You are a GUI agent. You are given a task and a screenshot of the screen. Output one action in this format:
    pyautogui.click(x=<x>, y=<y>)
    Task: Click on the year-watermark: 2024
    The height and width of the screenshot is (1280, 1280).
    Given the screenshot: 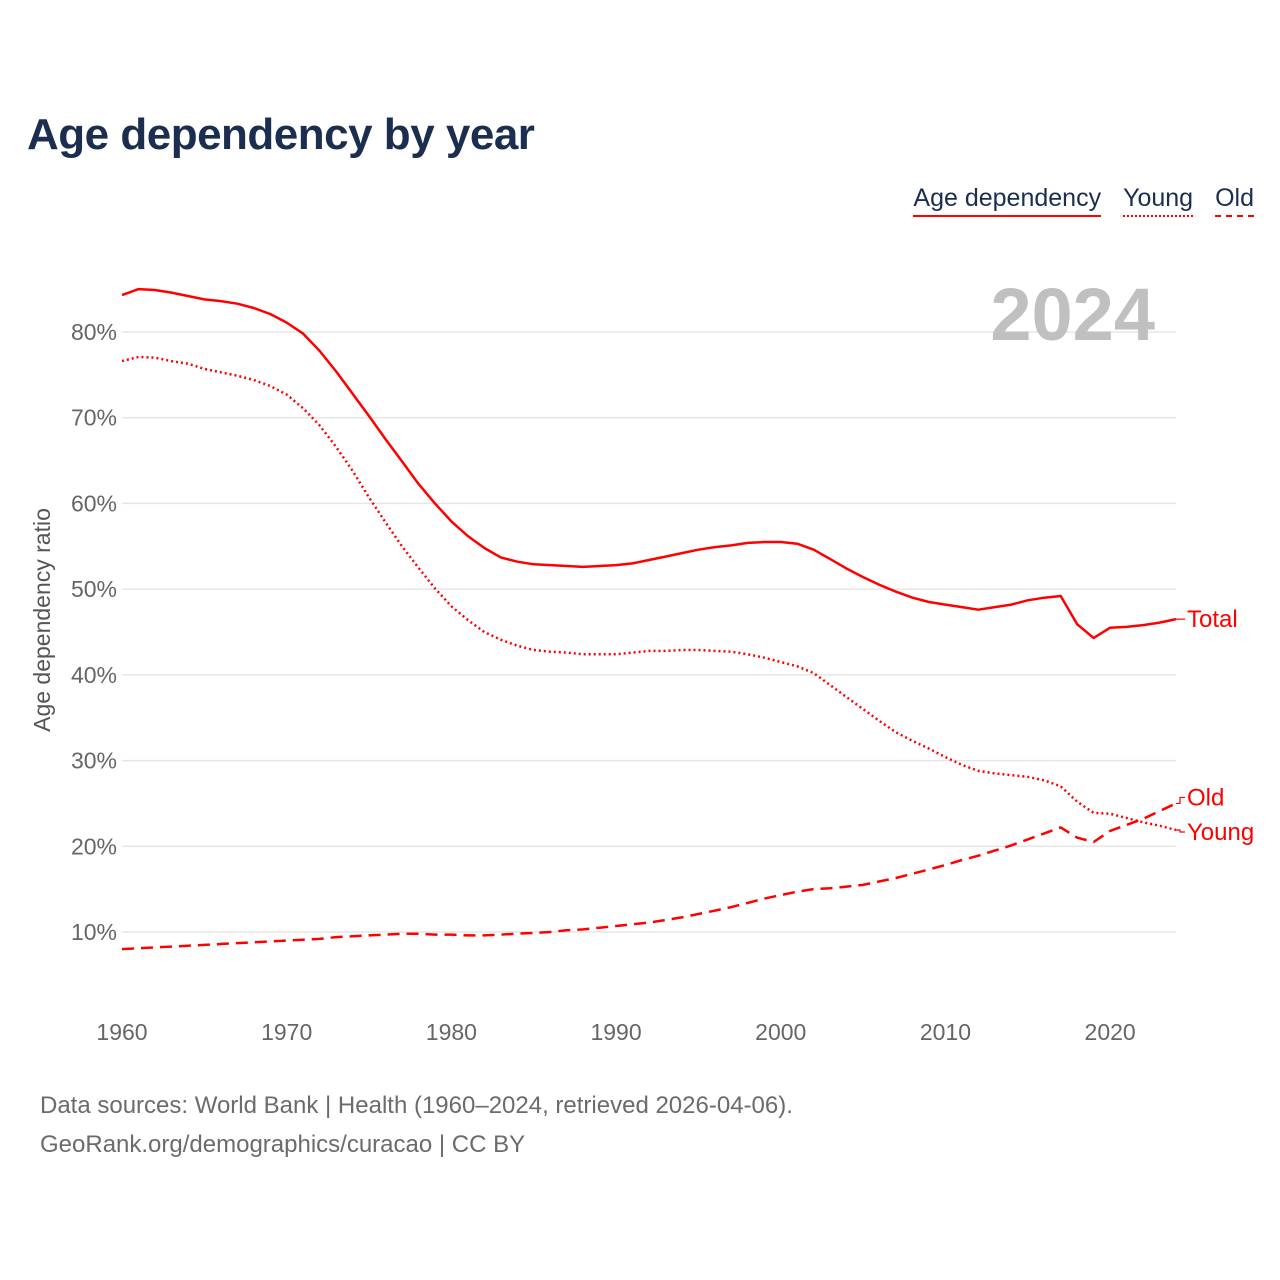 What is the action you would take?
    pyautogui.click(x=1072, y=314)
    